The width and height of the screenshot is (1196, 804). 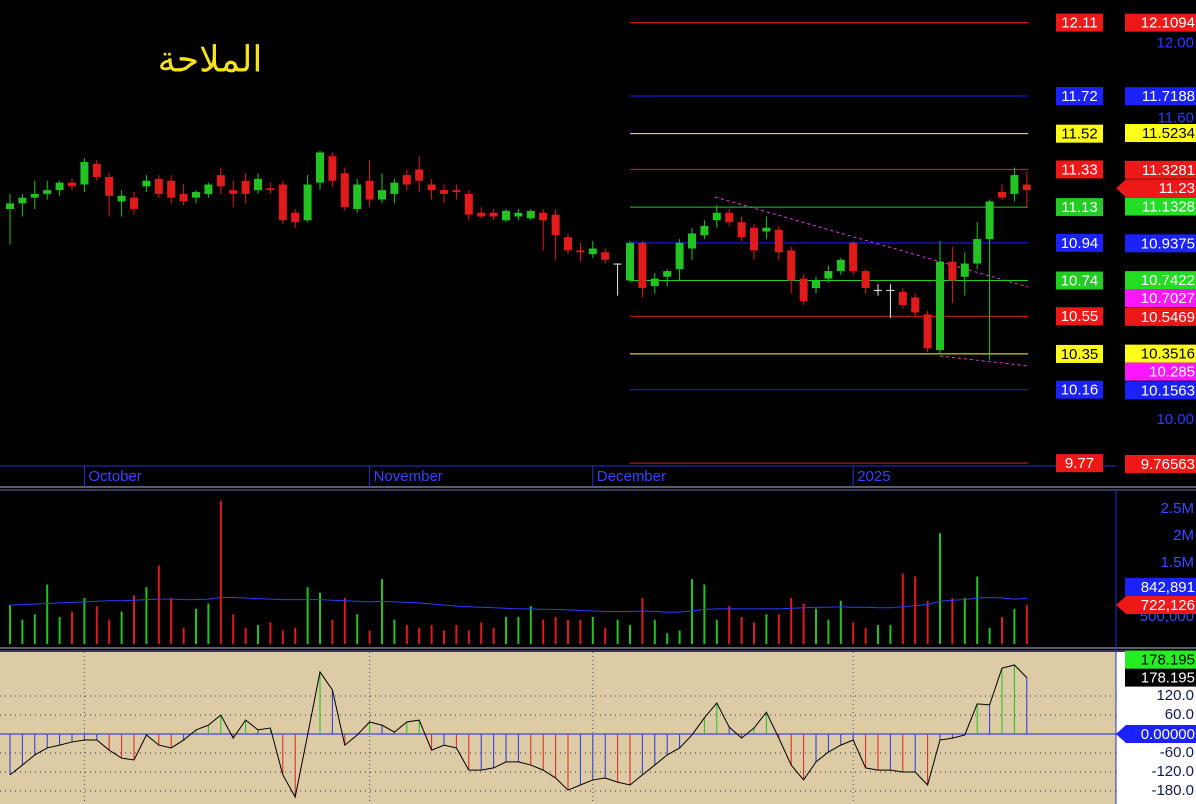 I want to click on marker-label: 10.3516, so click(x=1168, y=354).